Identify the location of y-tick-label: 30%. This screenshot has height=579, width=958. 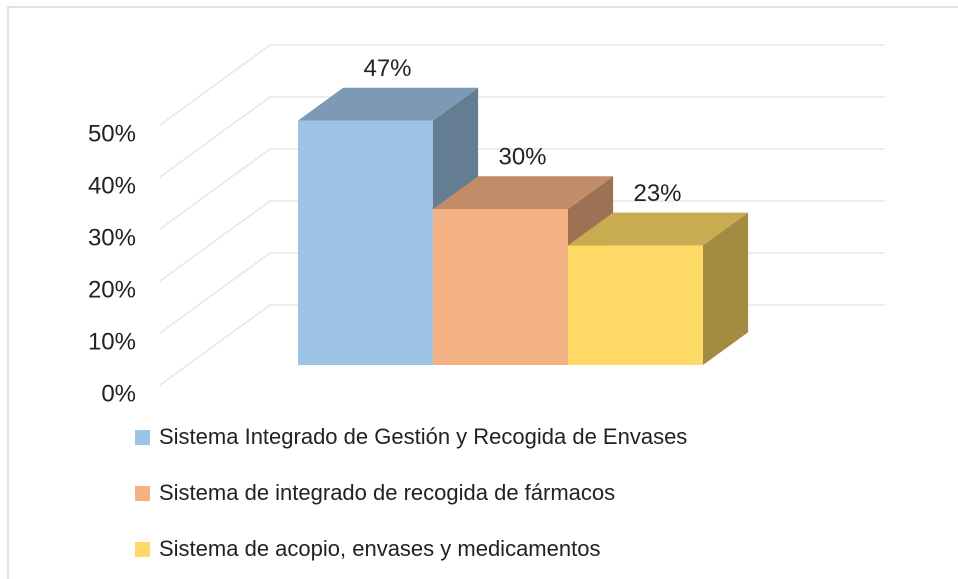
(112, 237).